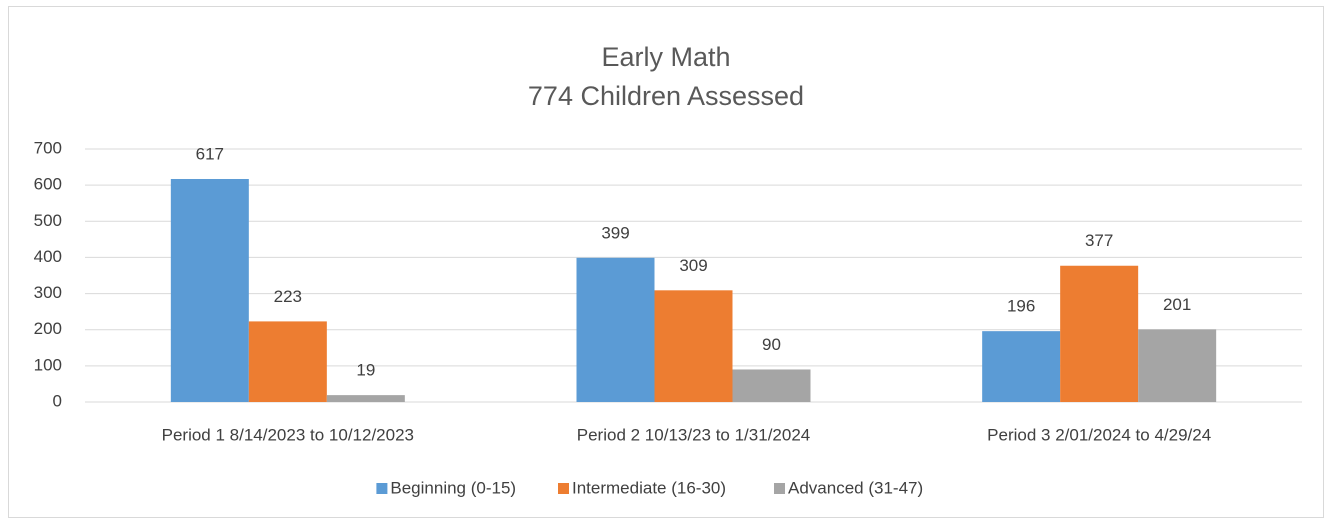 This screenshot has height=527, width=1332. Describe the element at coordinates (48, 292) in the screenshot. I see `y-tick-label: 300` at that location.